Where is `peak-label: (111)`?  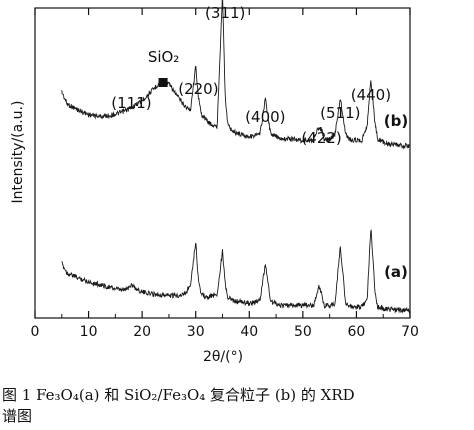 peak-label: (111) is located at coordinates (131, 103).